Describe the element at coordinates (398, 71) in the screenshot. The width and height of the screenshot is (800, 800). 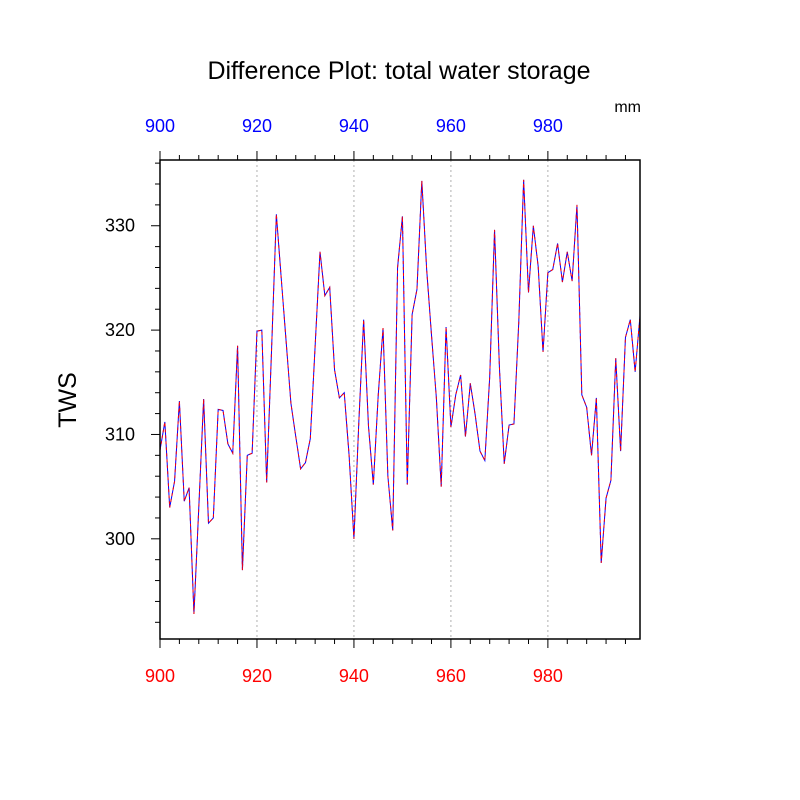
I see `chart-title: Difference Plot: total water storage` at that location.